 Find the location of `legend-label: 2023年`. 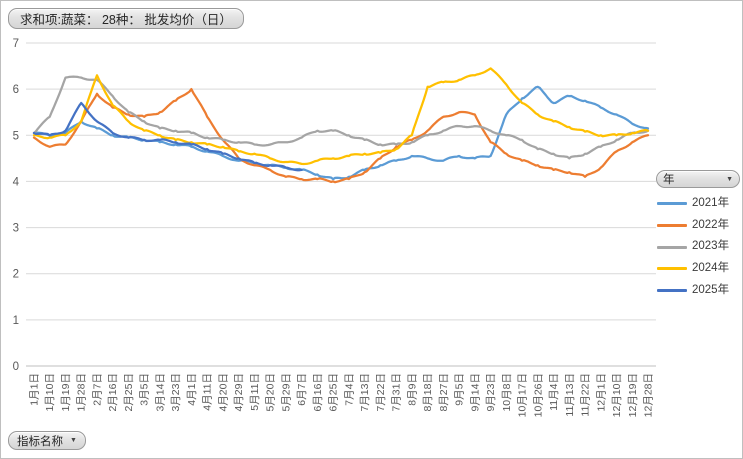

legend-label: 2023年 is located at coordinates (711, 246).